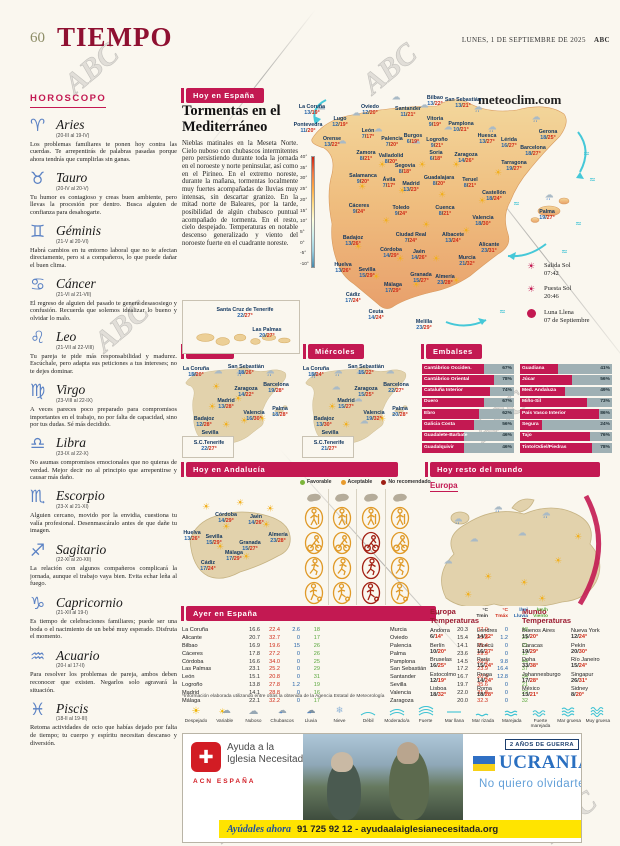 This screenshot has height=846, width=620. What do you see at coordinates (274, 653) in the screenshot?
I see `yesterday-tmax: 27.2` at bounding box center [274, 653].